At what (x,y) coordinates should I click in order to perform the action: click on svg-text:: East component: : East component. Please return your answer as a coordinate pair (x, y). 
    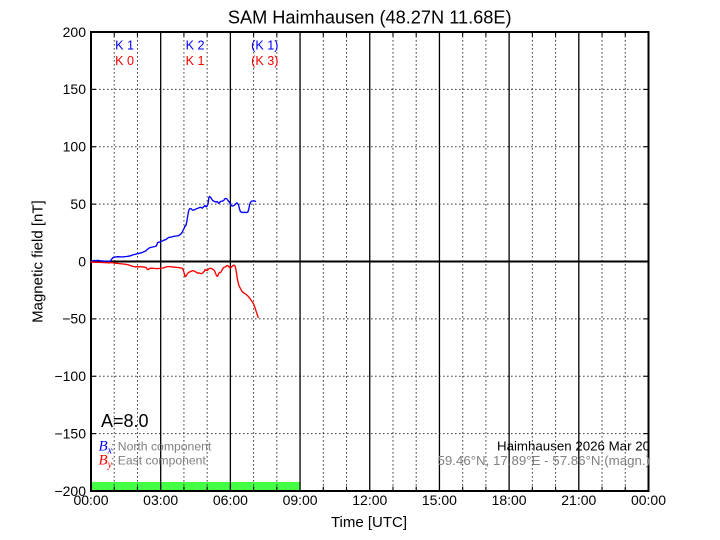
    Looking at the image, I should click on (158, 461).